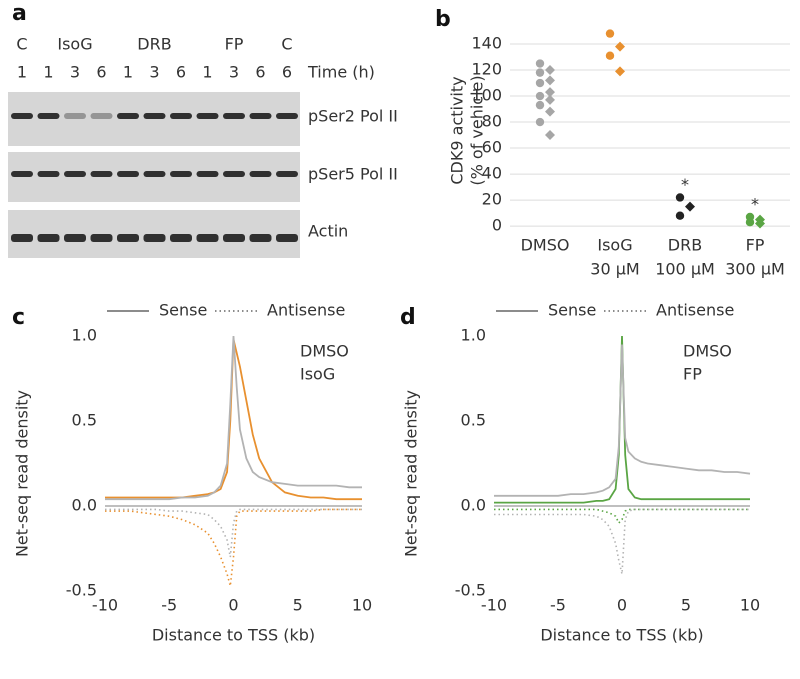 This screenshot has width=800, height=679. I want to click on row-label: Actin, so click(328, 231).